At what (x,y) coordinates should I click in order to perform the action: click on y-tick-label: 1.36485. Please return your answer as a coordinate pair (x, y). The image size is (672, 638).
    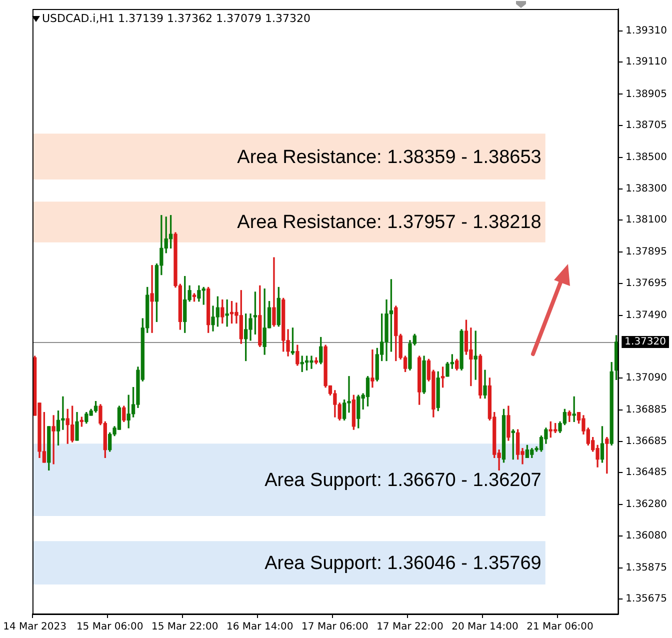
    Looking at the image, I should click on (647, 472).